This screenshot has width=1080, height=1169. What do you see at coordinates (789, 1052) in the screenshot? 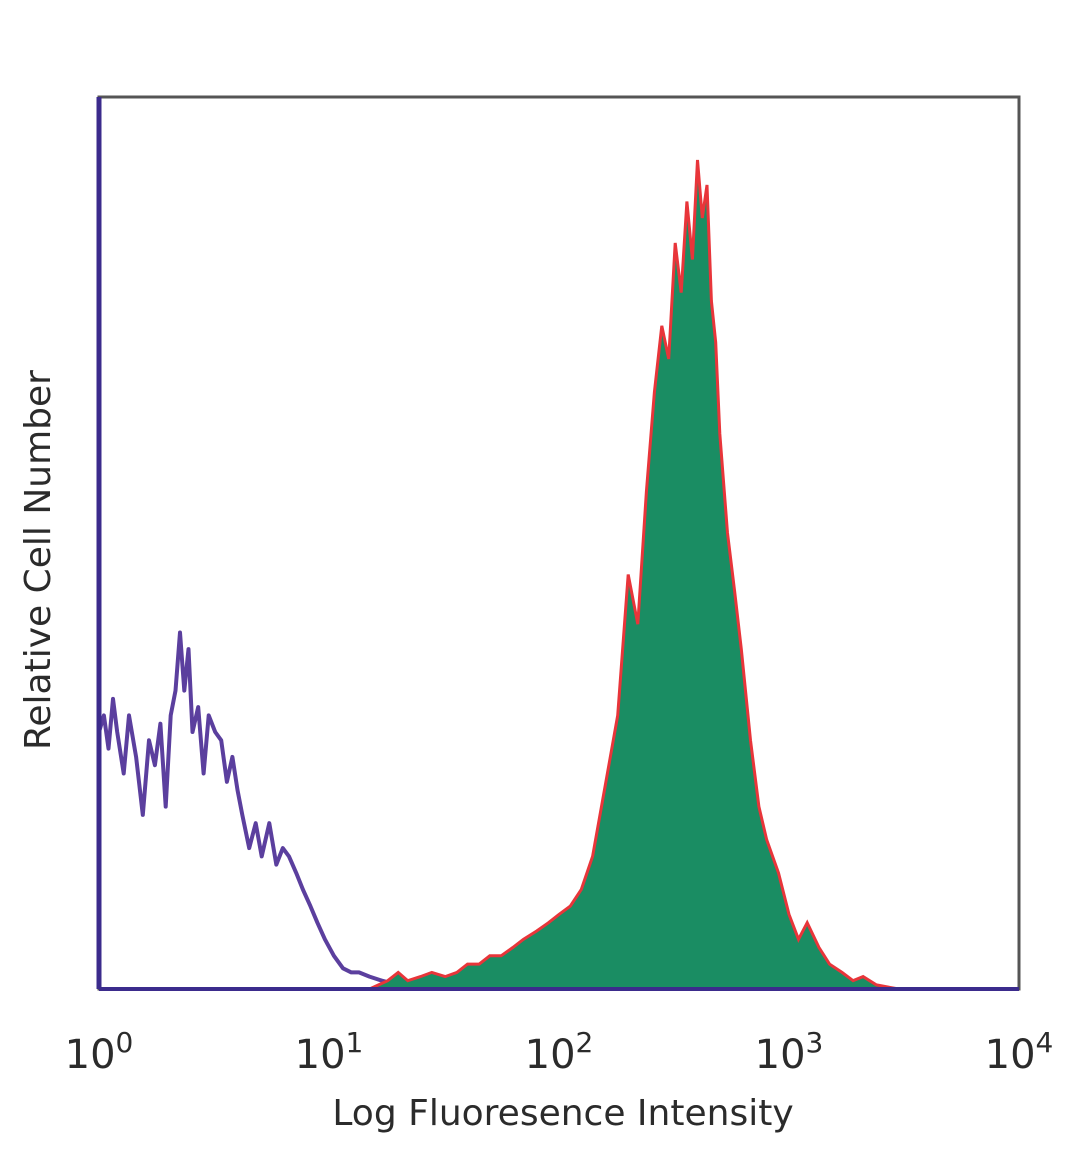
I see `x-tick-label-3: 103` at bounding box center [789, 1052].